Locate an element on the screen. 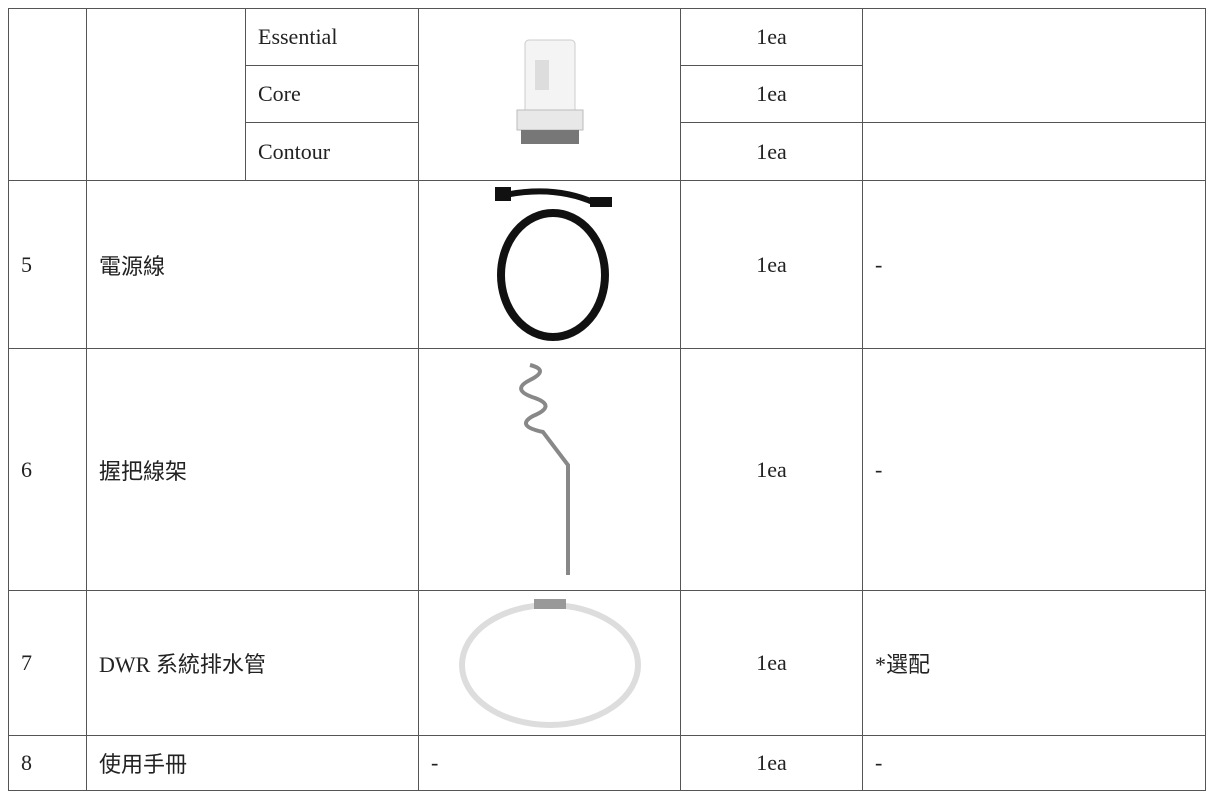 The height and width of the screenshot is (793, 1213). item-number: 5 is located at coordinates (47, 264).